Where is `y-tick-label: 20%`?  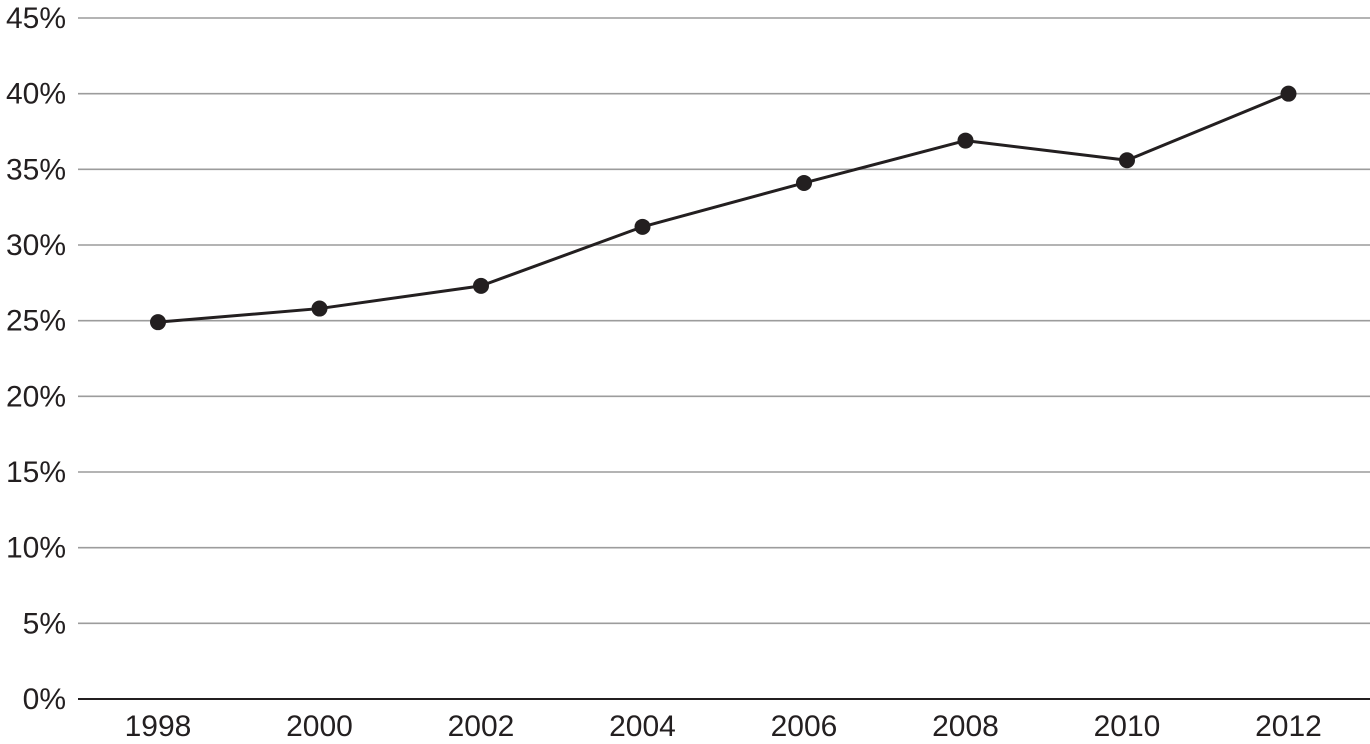
y-tick-label: 20% is located at coordinates (36, 396).